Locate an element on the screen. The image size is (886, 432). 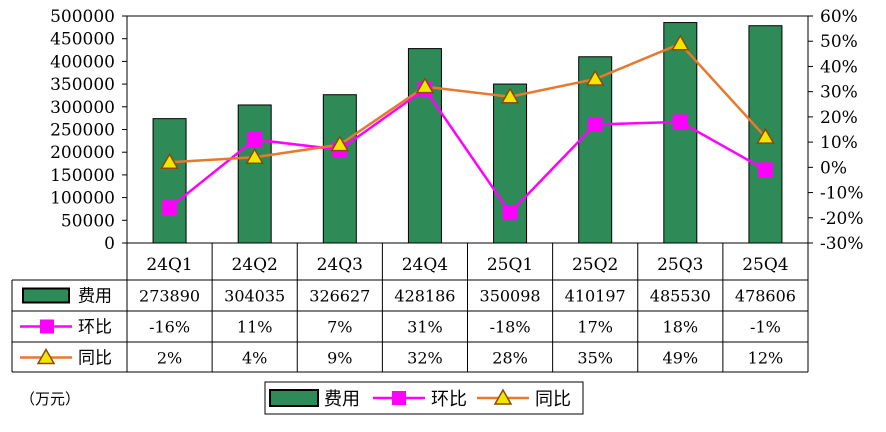
huanbi-marker-25Q1 is located at coordinates (510, 213).